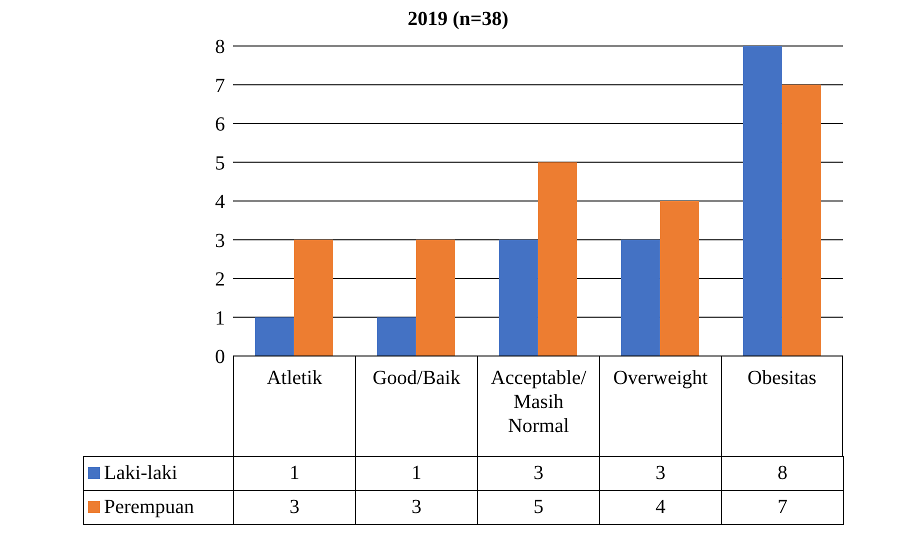  Describe the element at coordinates (220, 163) in the screenshot. I see `y-tick-label: 5` at that location.